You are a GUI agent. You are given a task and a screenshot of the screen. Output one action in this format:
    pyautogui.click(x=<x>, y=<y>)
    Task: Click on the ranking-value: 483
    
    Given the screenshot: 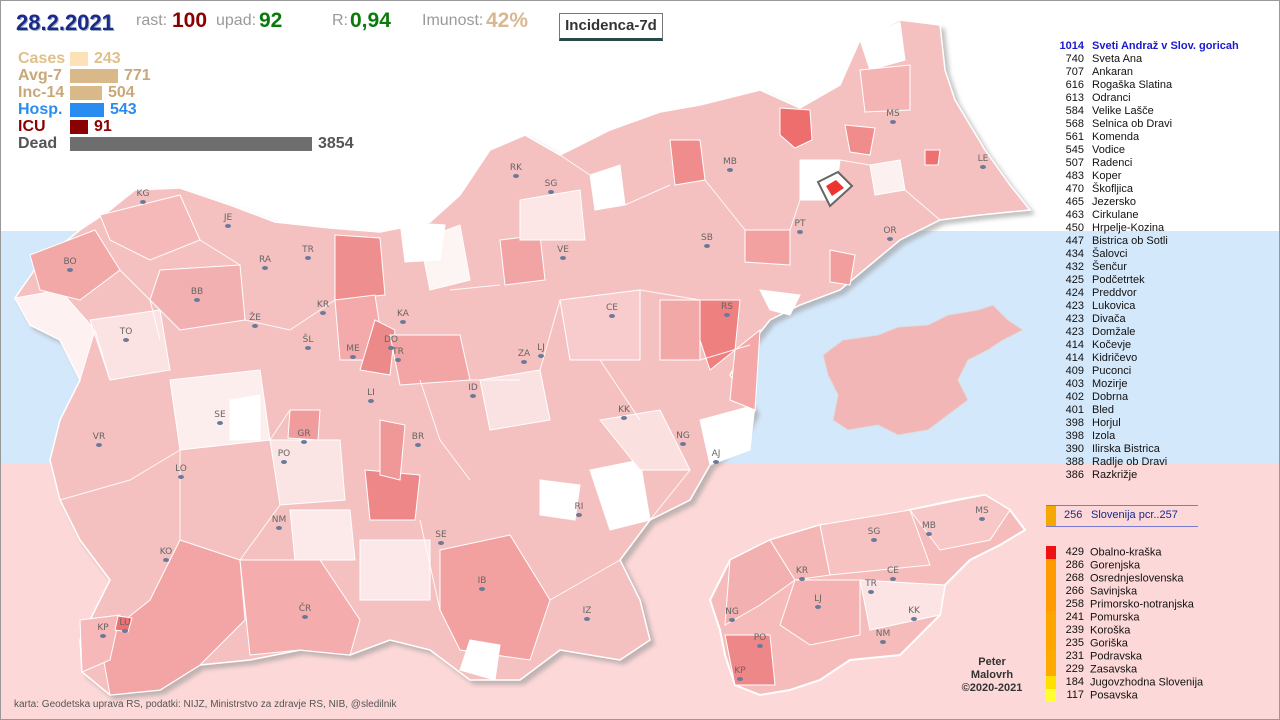 What is the action you would take?
    pyautogui.click(x=1074, y=176)
    